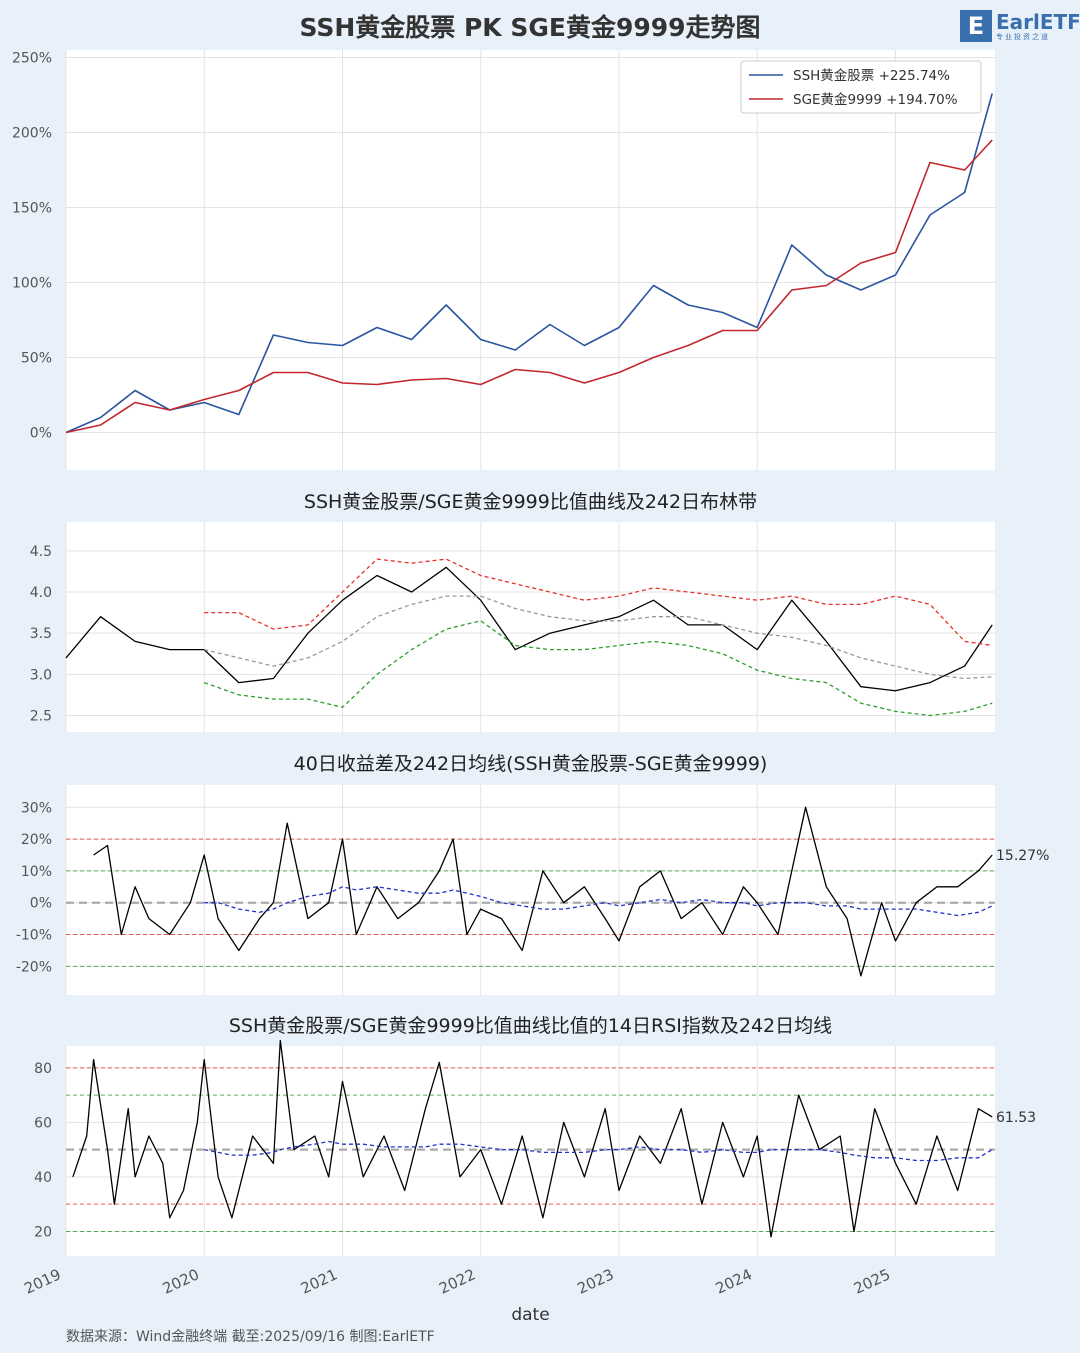 Image resolution: width=1080 pixels, height=1353 pixels. Describe the element at coordinates (36, 359) in the screenshot. I see `y-tick-label: 50%` at that location.